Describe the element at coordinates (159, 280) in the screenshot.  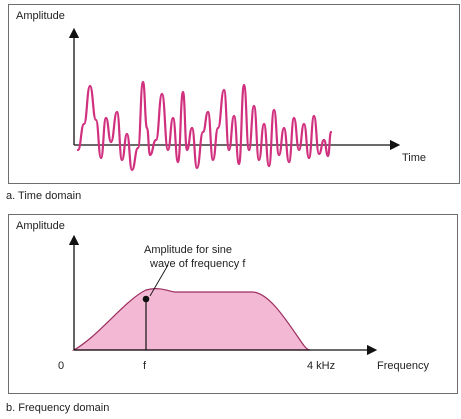
I see `annotation-leader-line` at that location.